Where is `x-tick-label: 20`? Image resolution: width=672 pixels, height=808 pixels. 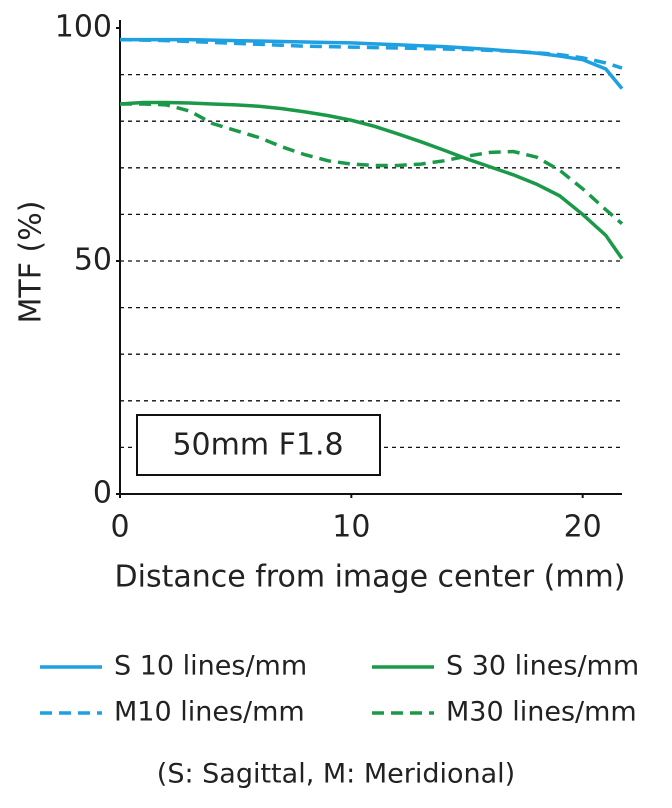
x-tick-label: 20 is located at coordinates (583, 527).